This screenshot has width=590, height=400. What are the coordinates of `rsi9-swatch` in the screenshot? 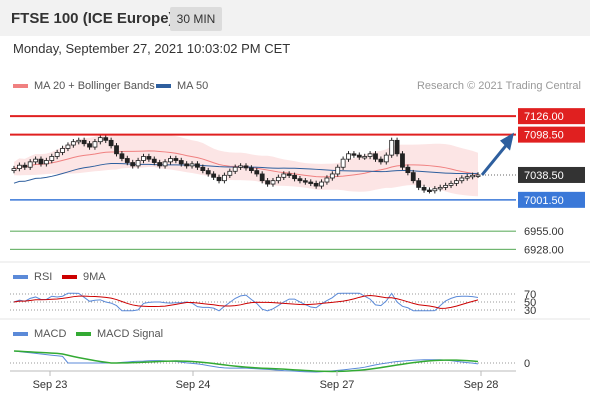 It's located at (69, 277).